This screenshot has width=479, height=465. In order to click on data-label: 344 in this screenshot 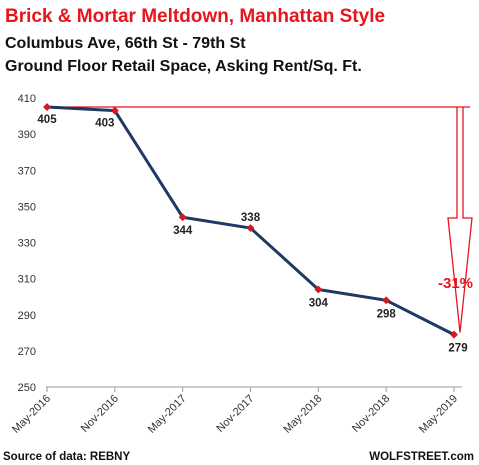, I will do `click(183, 231)`.